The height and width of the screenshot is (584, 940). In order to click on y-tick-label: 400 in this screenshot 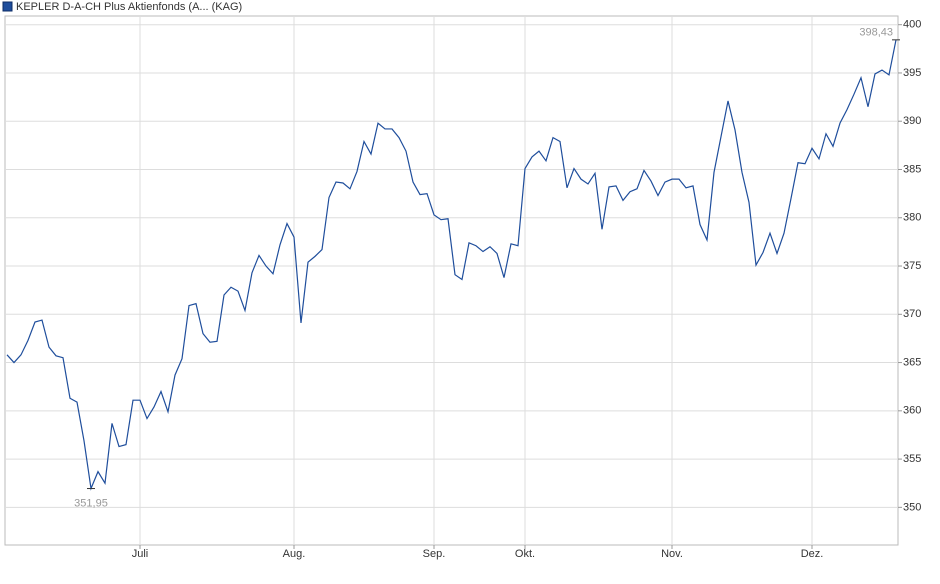, I will do `click(912, 25)`.